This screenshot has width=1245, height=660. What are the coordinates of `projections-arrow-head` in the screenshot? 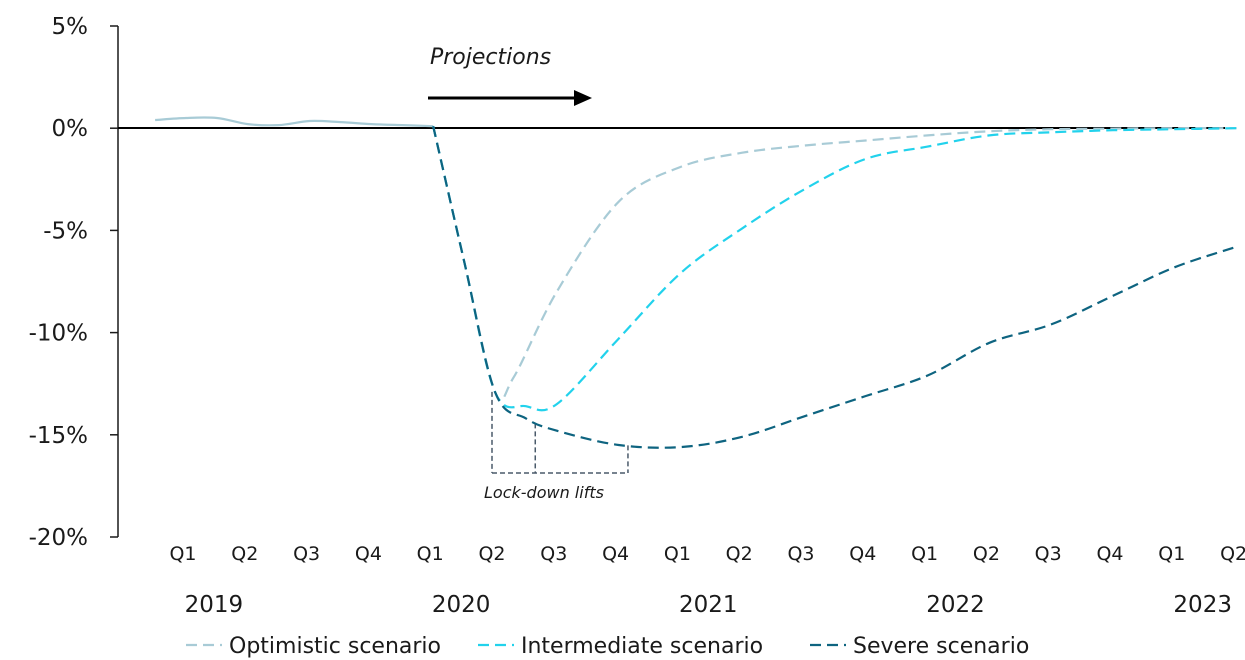 It's located at (583, 98).